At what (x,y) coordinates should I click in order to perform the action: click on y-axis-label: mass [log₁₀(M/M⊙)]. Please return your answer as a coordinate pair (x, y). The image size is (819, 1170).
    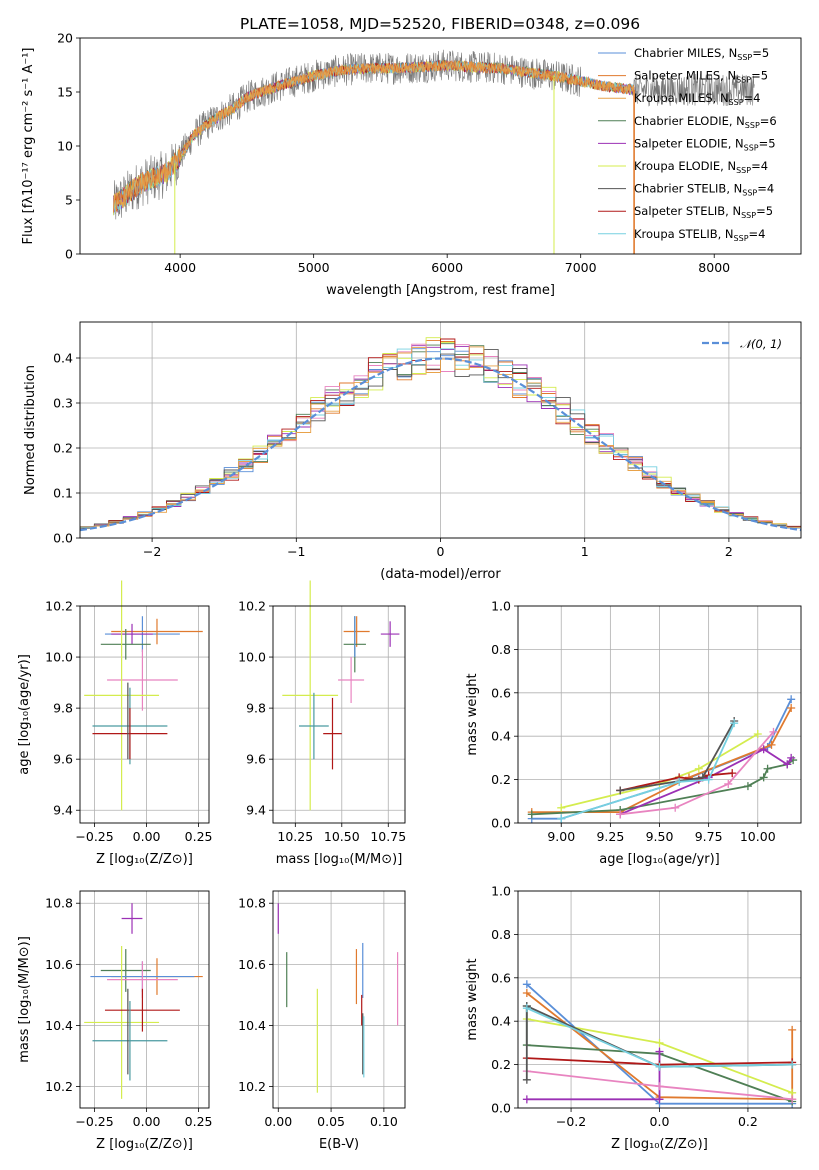
    Looking at the image, I should click on (24, 999).